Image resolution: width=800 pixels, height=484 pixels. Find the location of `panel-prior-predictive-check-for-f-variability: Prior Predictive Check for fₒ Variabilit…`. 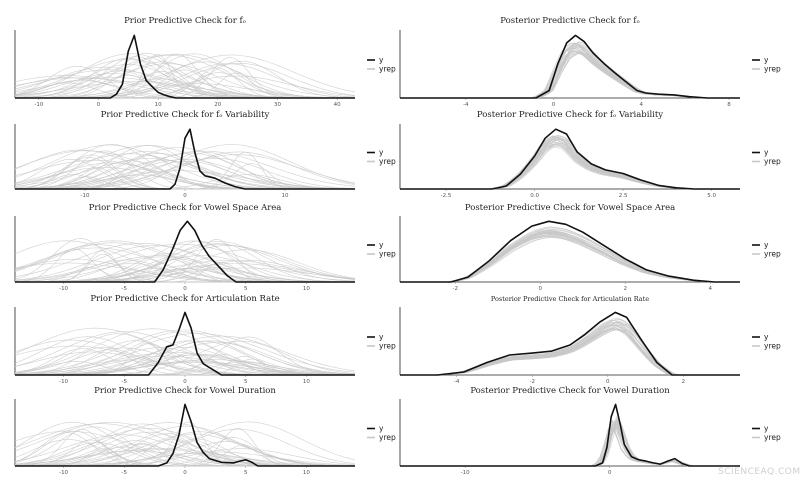

panel-prior-predictive-check-for-f-variability: Prior Predictive Check for fₒ Variabilit… is located at coordinates (205, 154).